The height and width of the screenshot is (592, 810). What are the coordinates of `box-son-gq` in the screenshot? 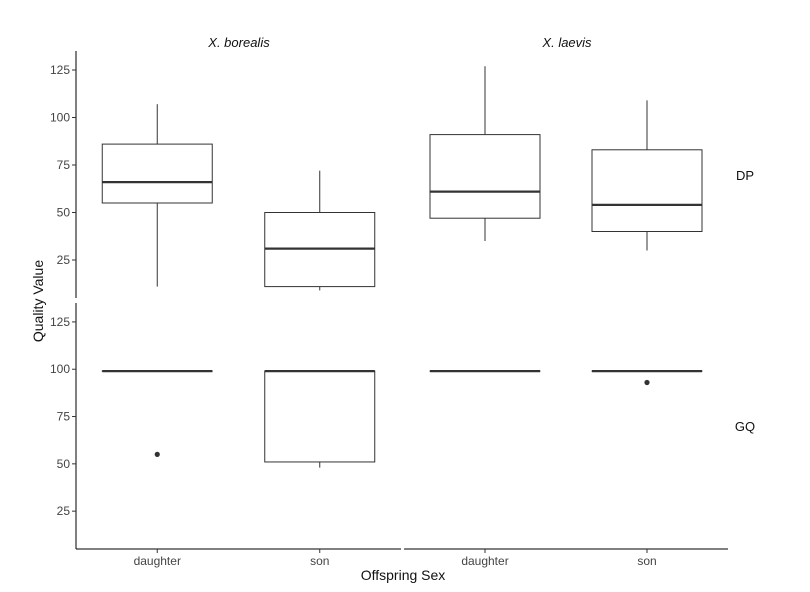 It's located at (320, 416).